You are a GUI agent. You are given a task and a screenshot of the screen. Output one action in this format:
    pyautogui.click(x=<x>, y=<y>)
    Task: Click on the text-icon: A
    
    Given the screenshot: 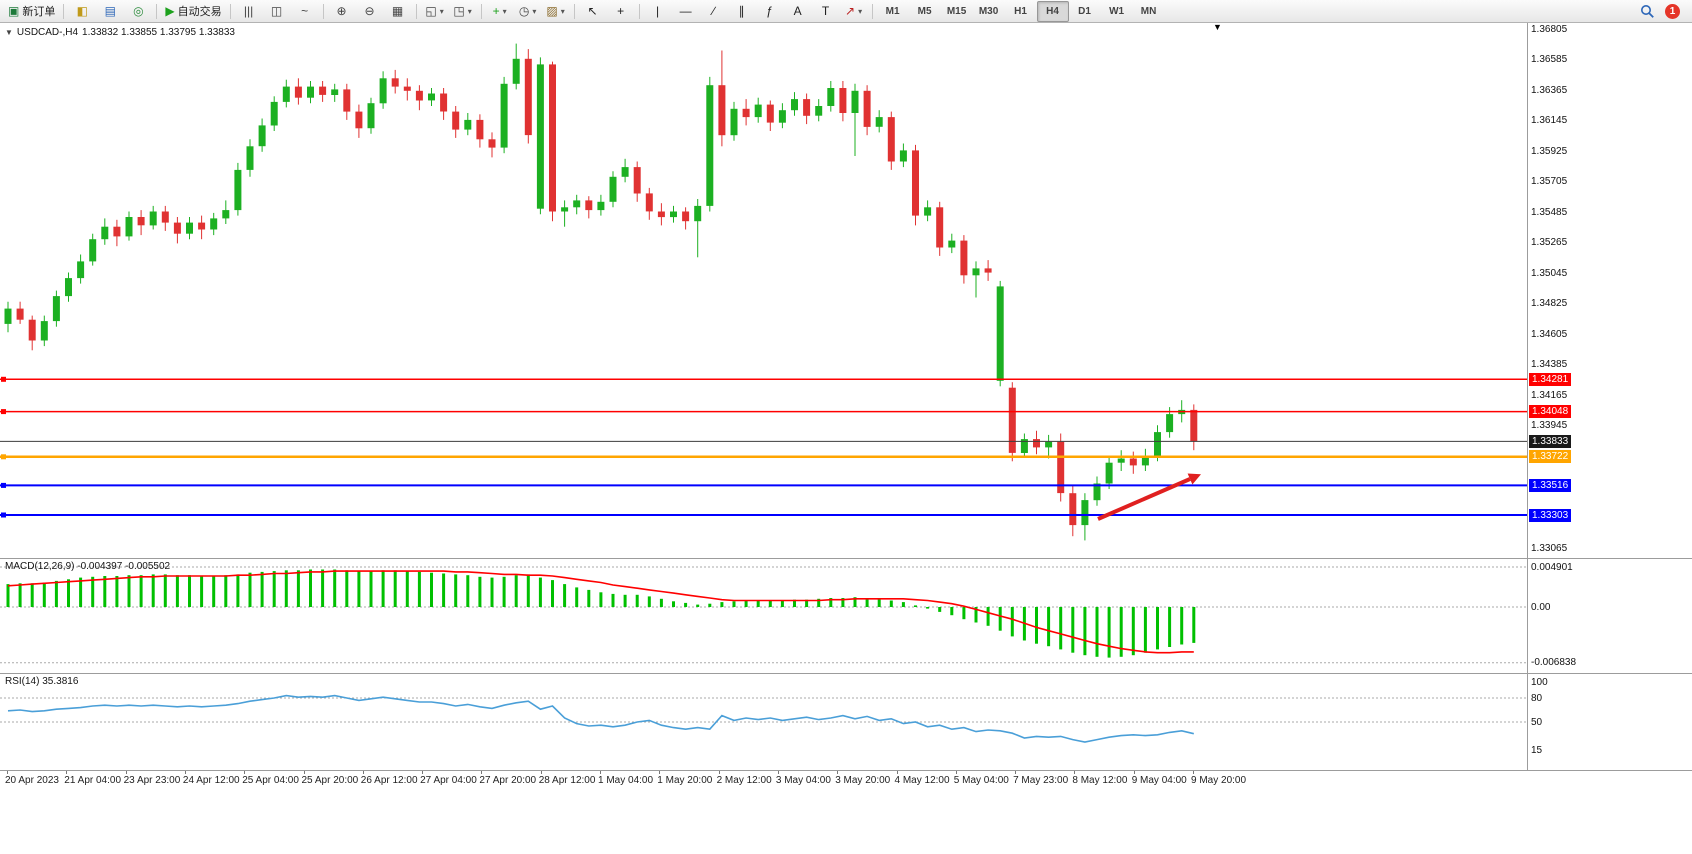 What is the action you would take?
    pyautogui.click(x=797, y=11)
    